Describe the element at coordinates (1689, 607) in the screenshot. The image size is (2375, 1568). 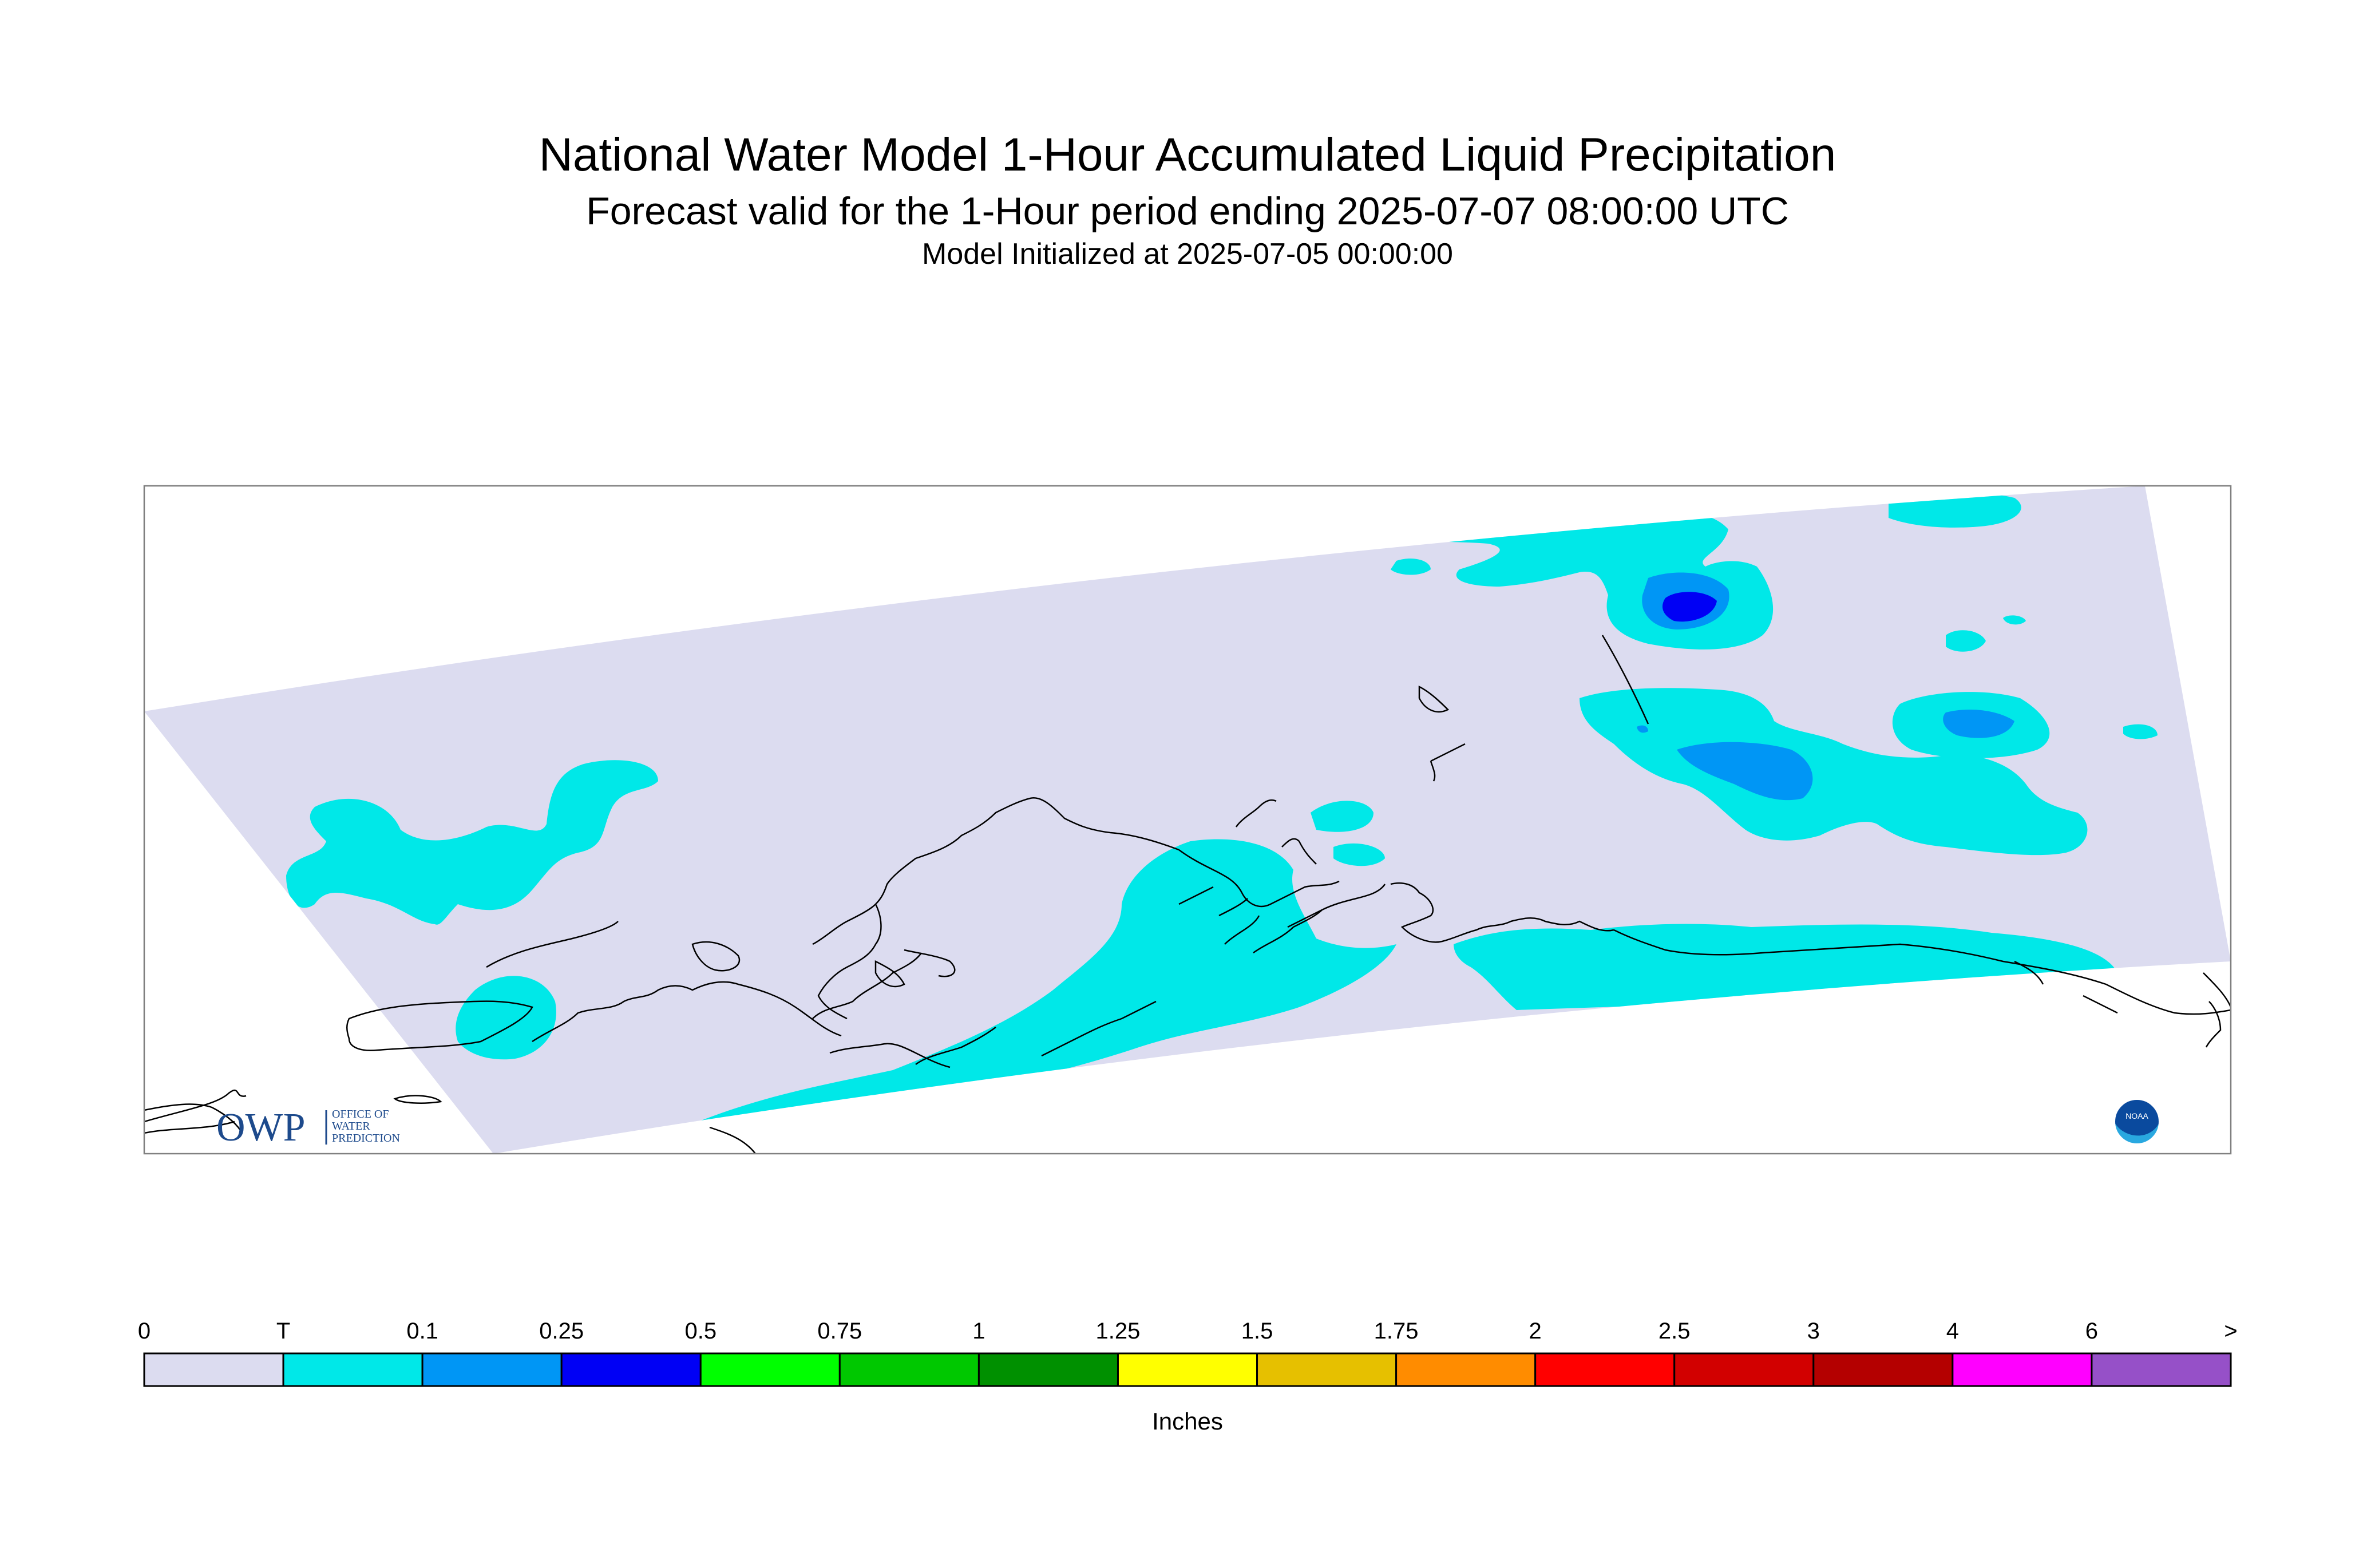
I see `precip-area-moderate` at that location.